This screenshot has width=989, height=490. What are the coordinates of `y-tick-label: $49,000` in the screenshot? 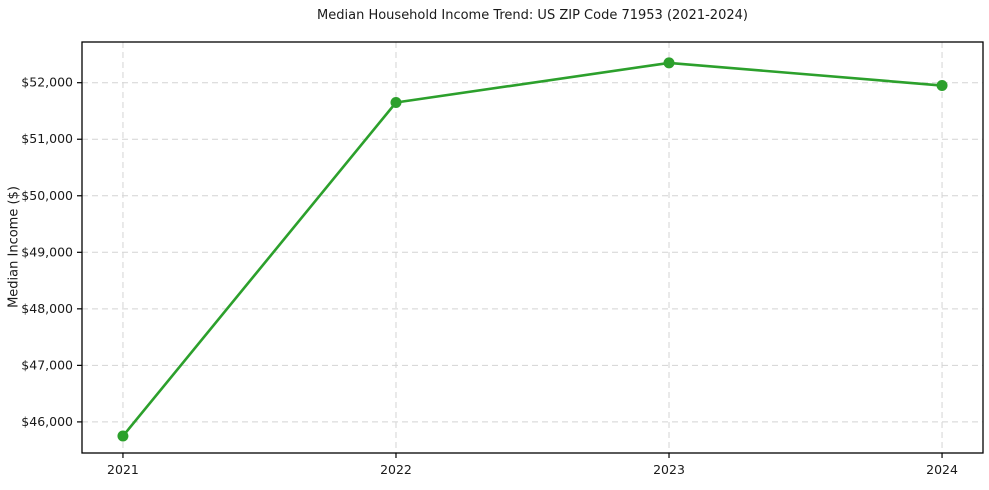 It's located at (47, 251).